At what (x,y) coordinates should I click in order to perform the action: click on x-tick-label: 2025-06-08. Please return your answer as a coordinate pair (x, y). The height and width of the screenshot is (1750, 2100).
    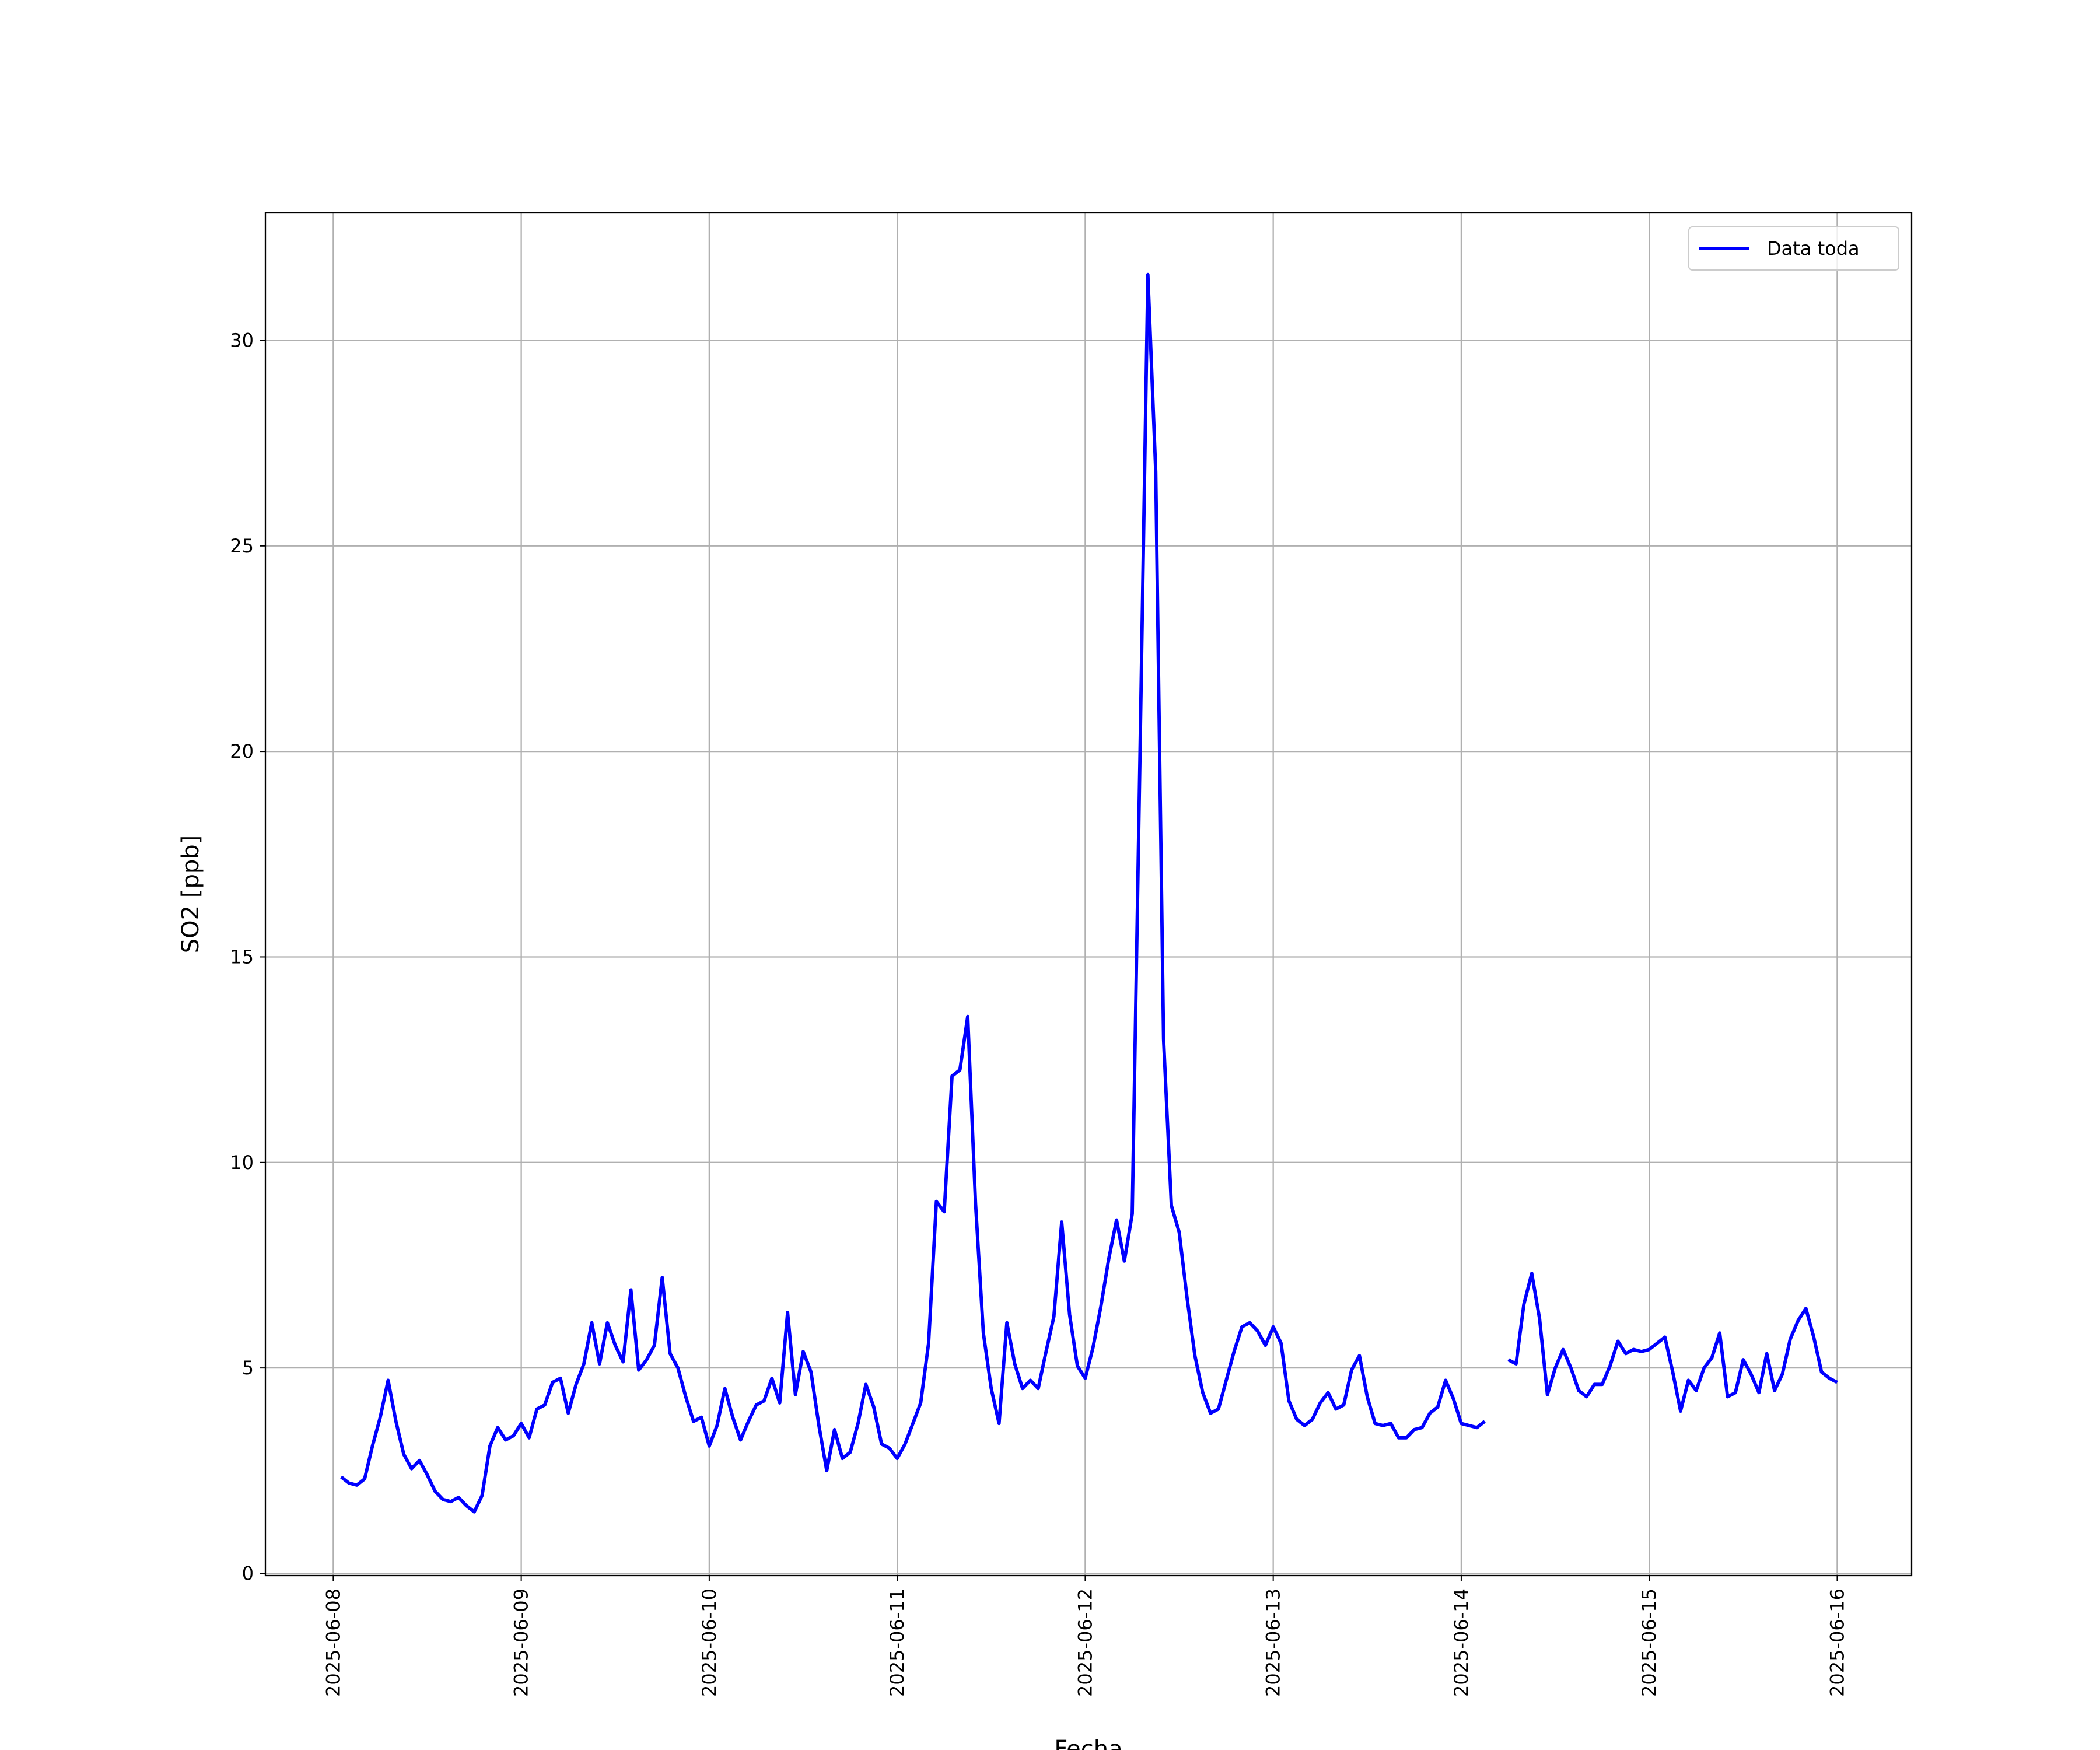
    Looking at the image, I should click on (333, 1643).